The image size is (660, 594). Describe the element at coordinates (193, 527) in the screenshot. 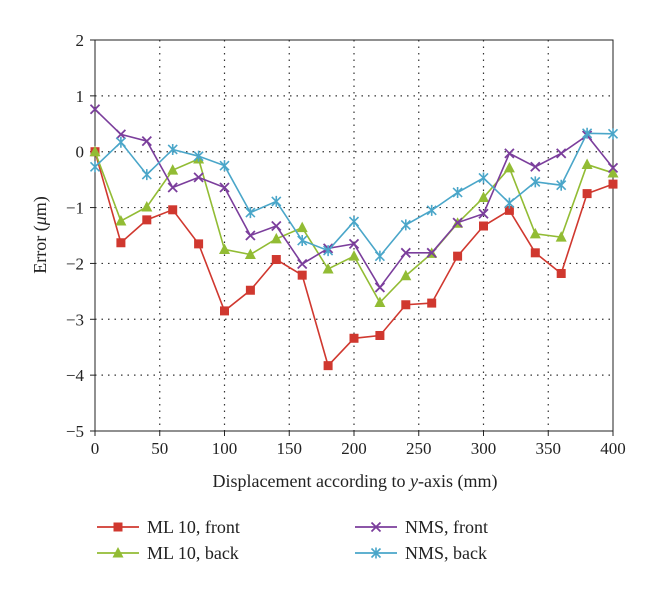

I see `legend-label: ML 10, front` at that location.